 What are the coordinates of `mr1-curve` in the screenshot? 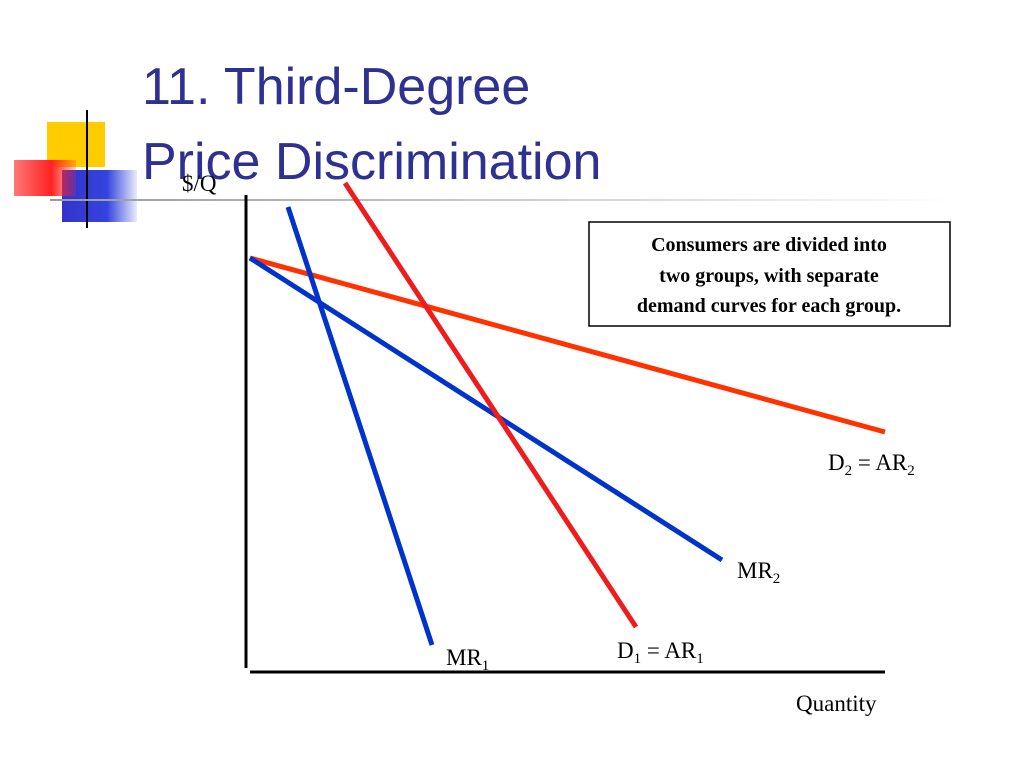 It's located at (360, 426).